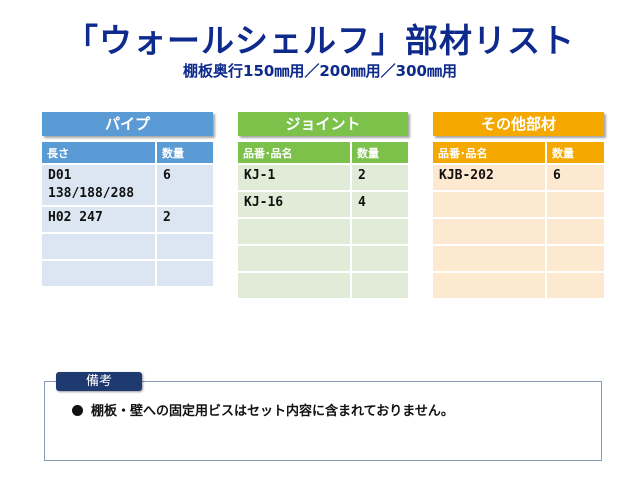  Describe the element at coordinates (490, 153) in the screenshot. I see `other-col-part: 品番･品名` at that location.